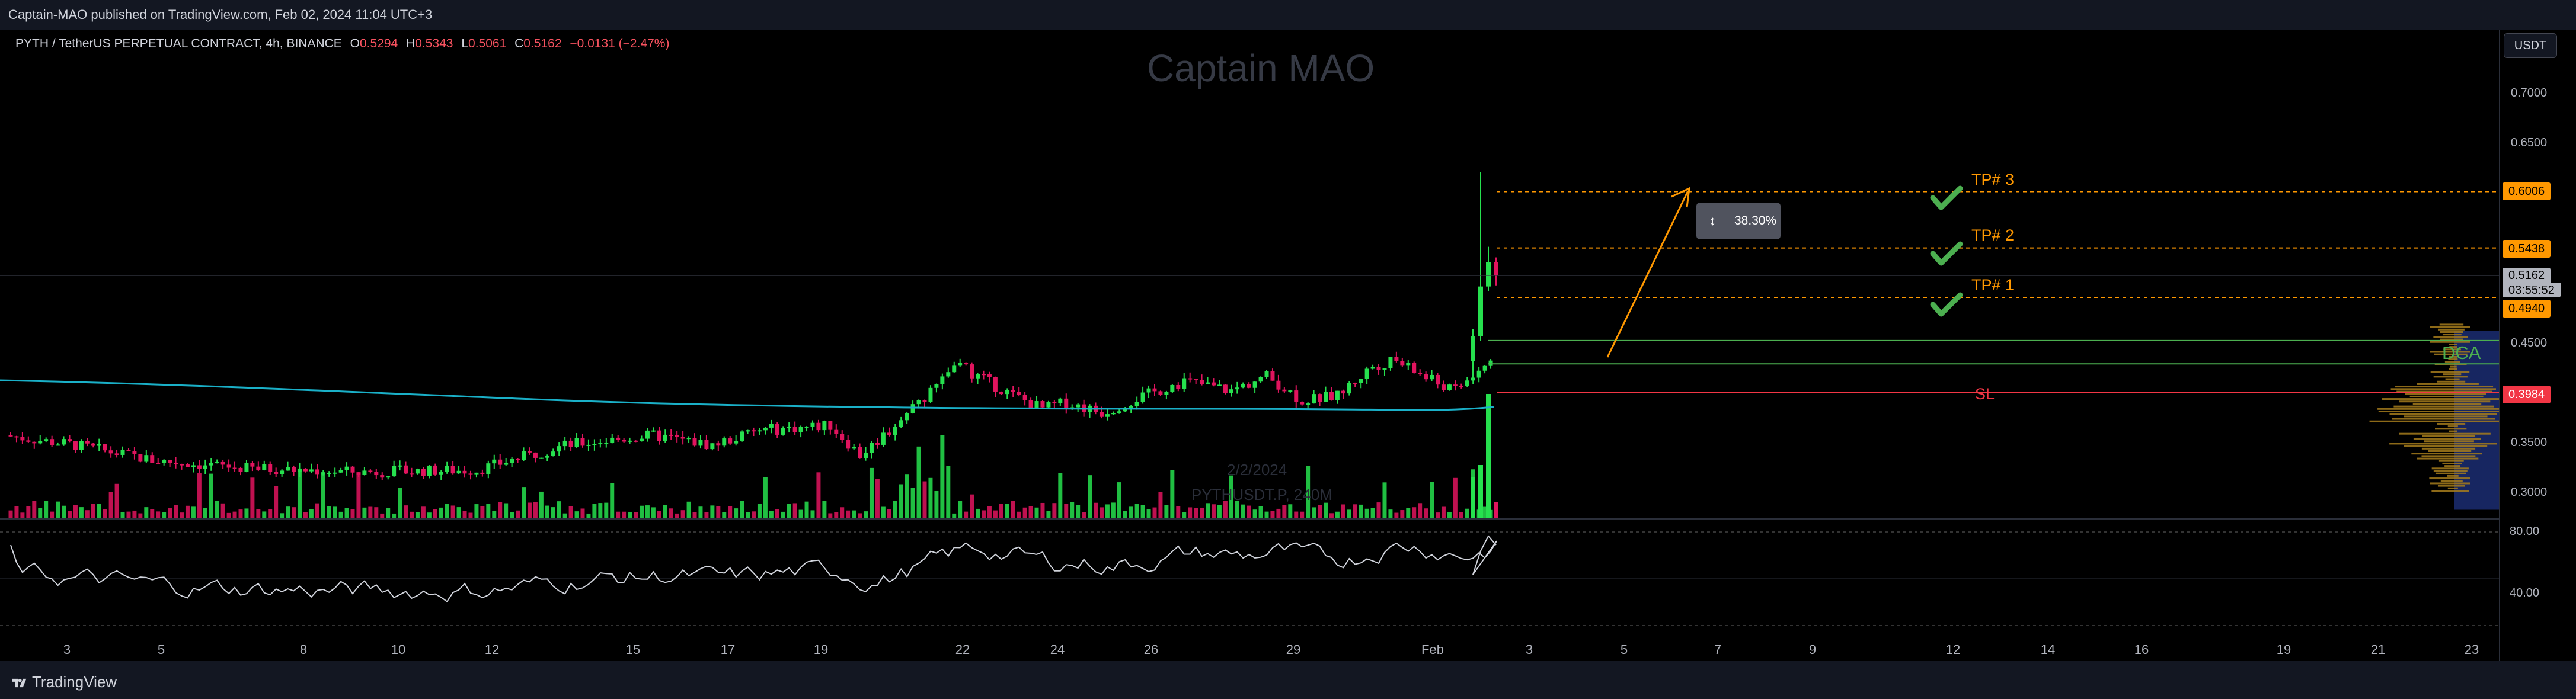  I want to click on tp3-label: TP# 3, so click(1993, 180).